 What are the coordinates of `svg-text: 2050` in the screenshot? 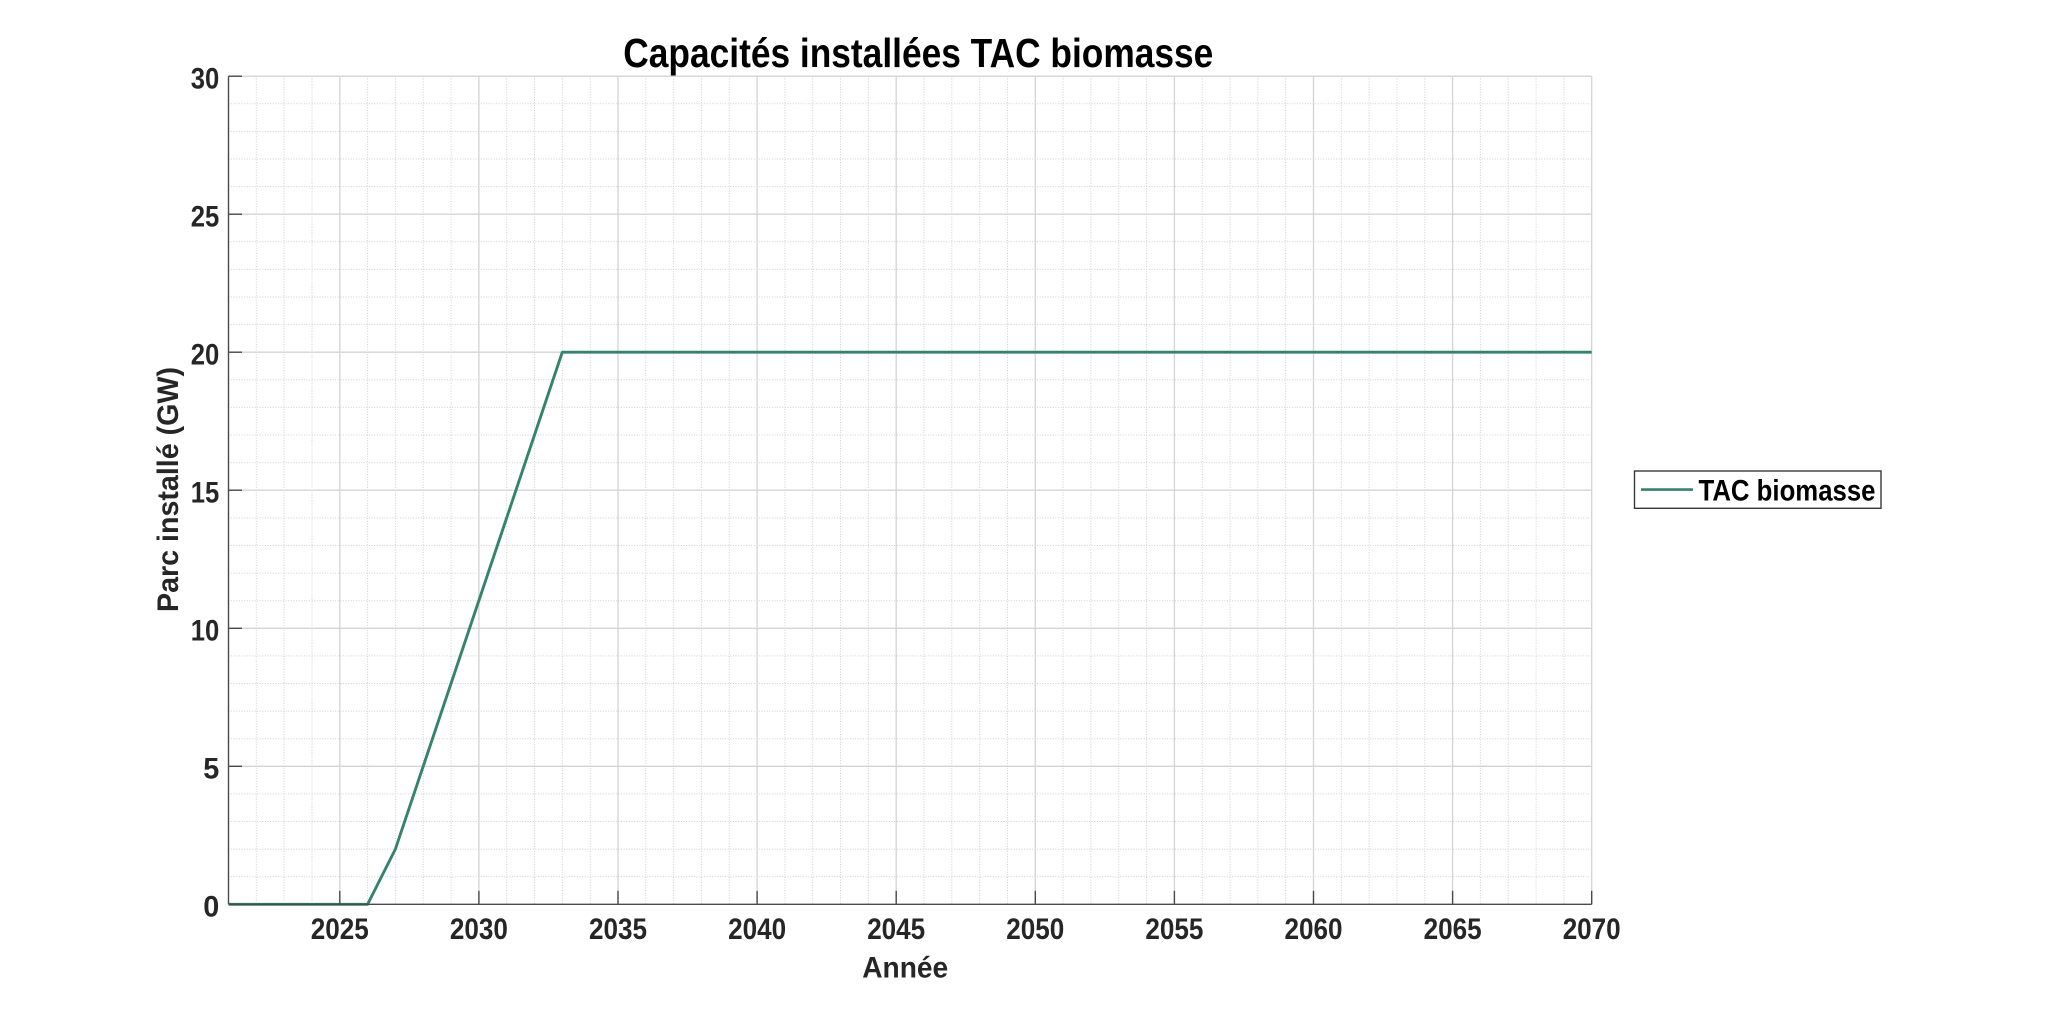 It's located at (1035, 929).